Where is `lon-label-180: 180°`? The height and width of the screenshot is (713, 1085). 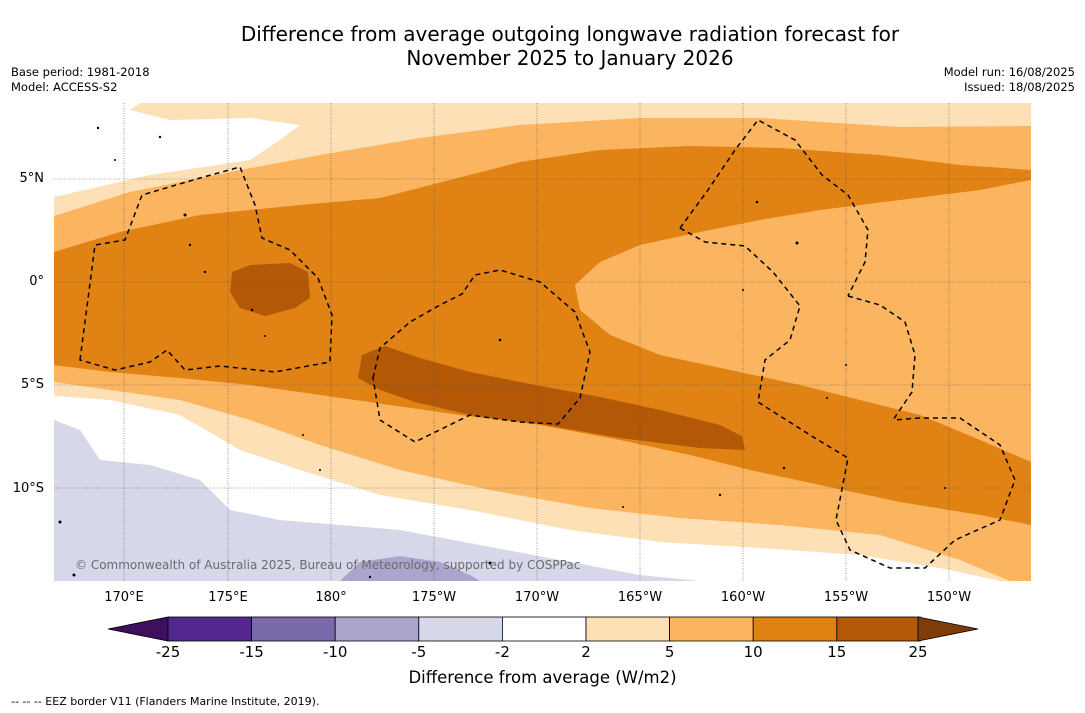
lon-label-180: 180° is located at coordinates (331, 597).